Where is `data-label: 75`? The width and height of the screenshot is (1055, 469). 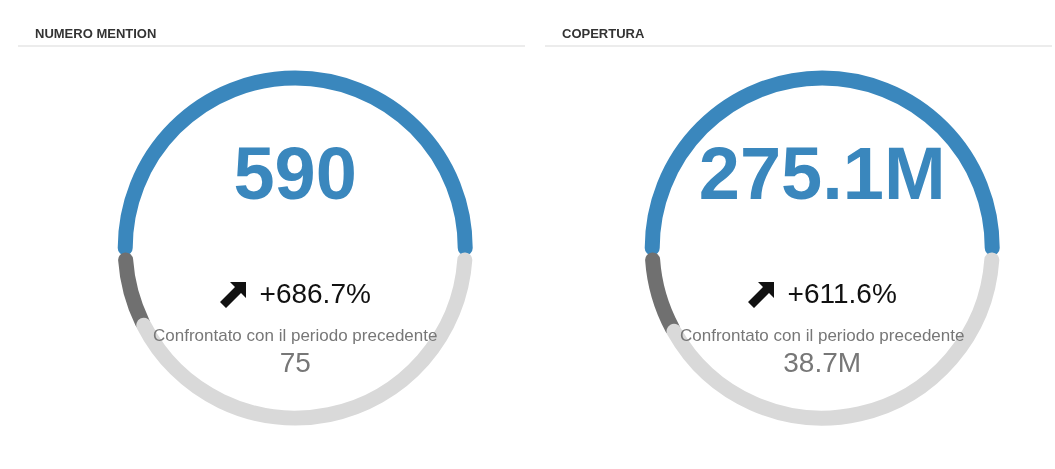
data-label: 75 is located at coordinates (295, 362).